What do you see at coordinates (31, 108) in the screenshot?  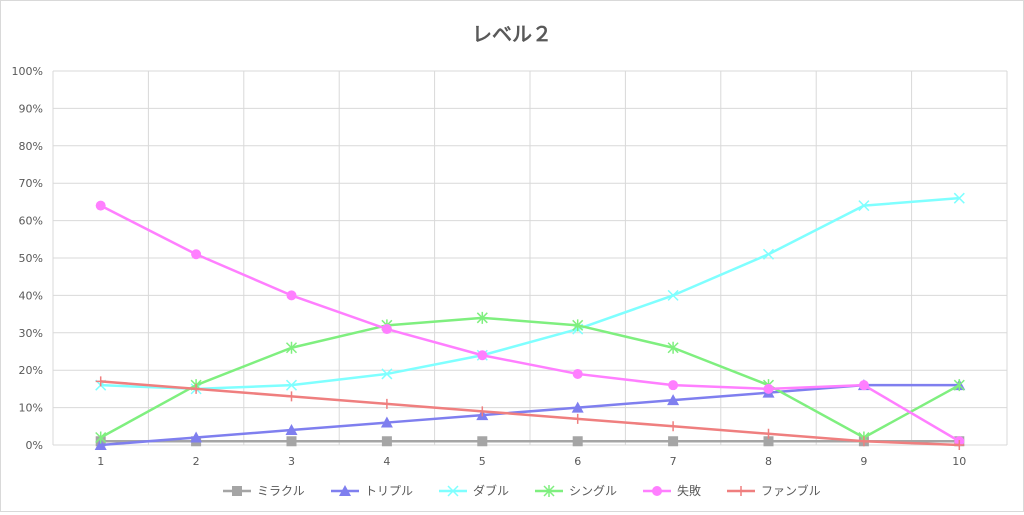 I see `y-tick-label: 90%` at bounding box center [31, 108].